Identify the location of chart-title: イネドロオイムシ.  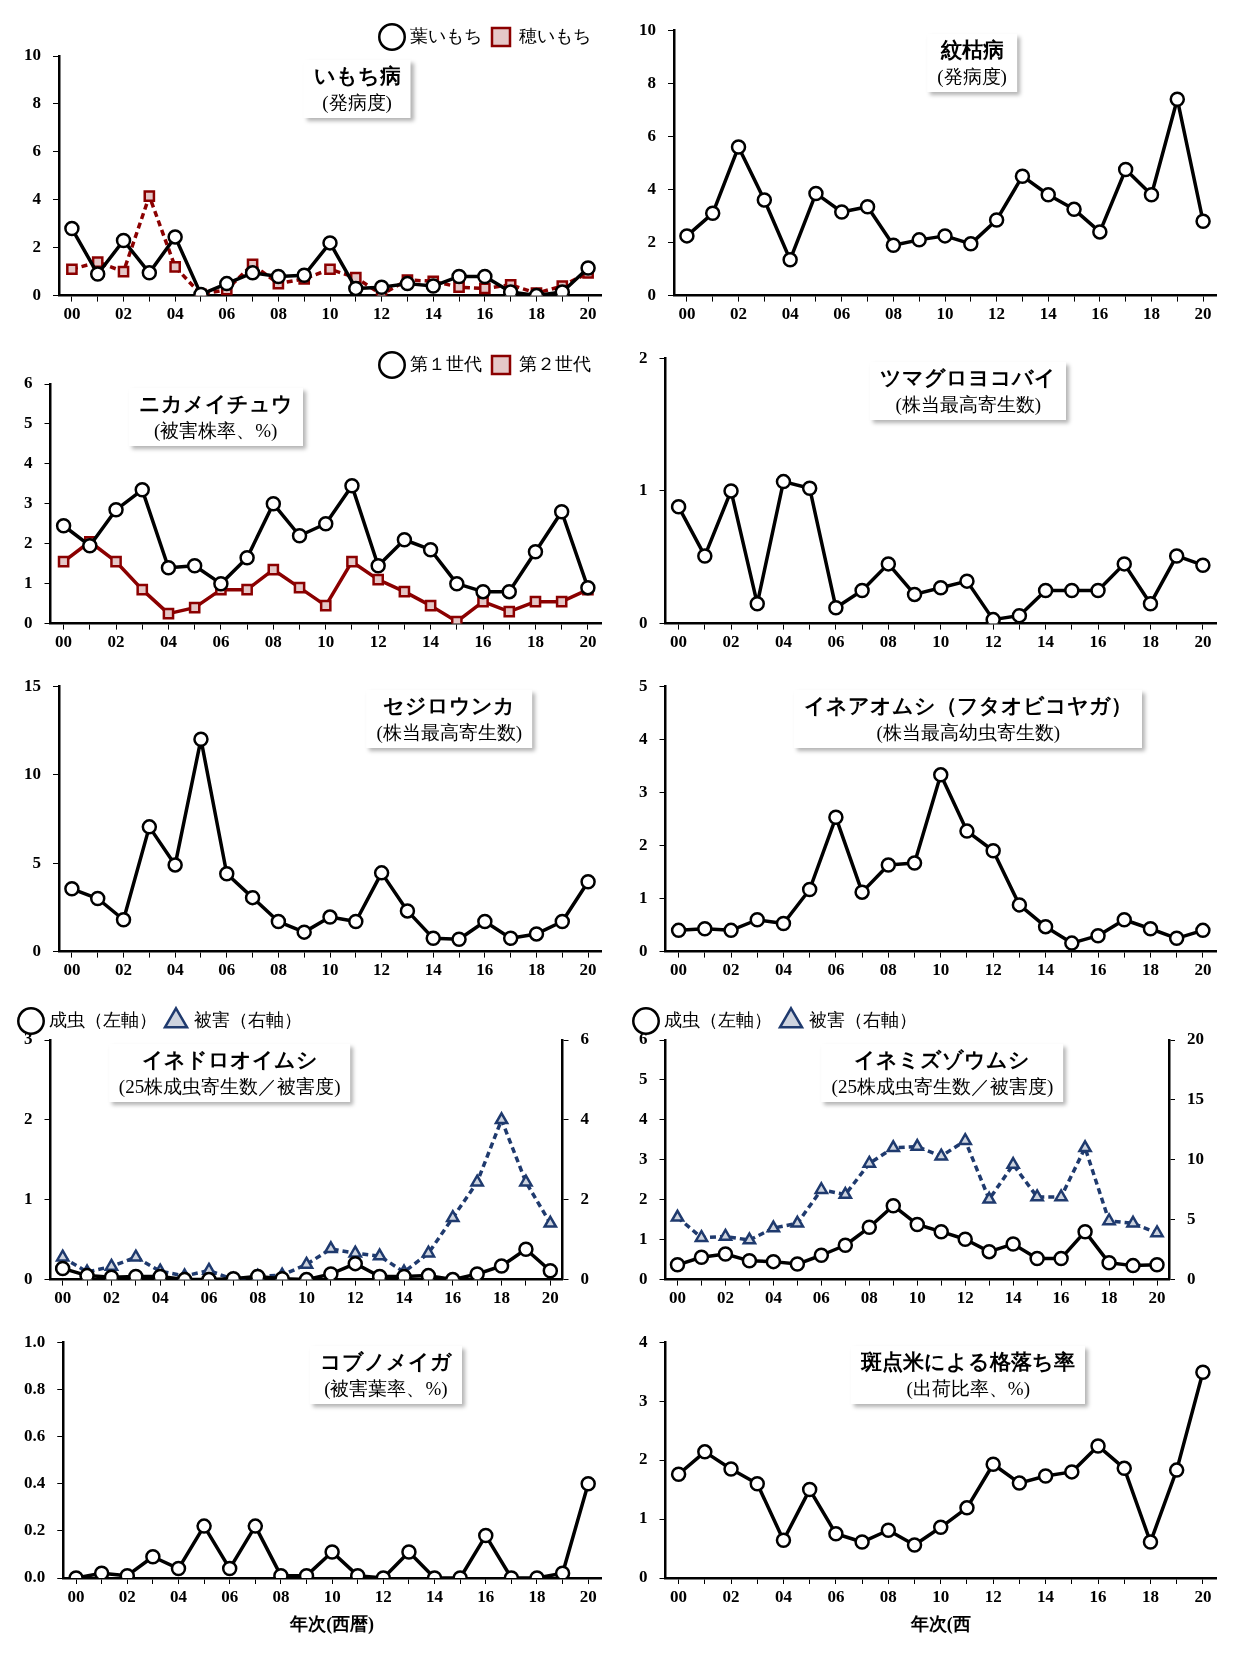
(229, 1060).